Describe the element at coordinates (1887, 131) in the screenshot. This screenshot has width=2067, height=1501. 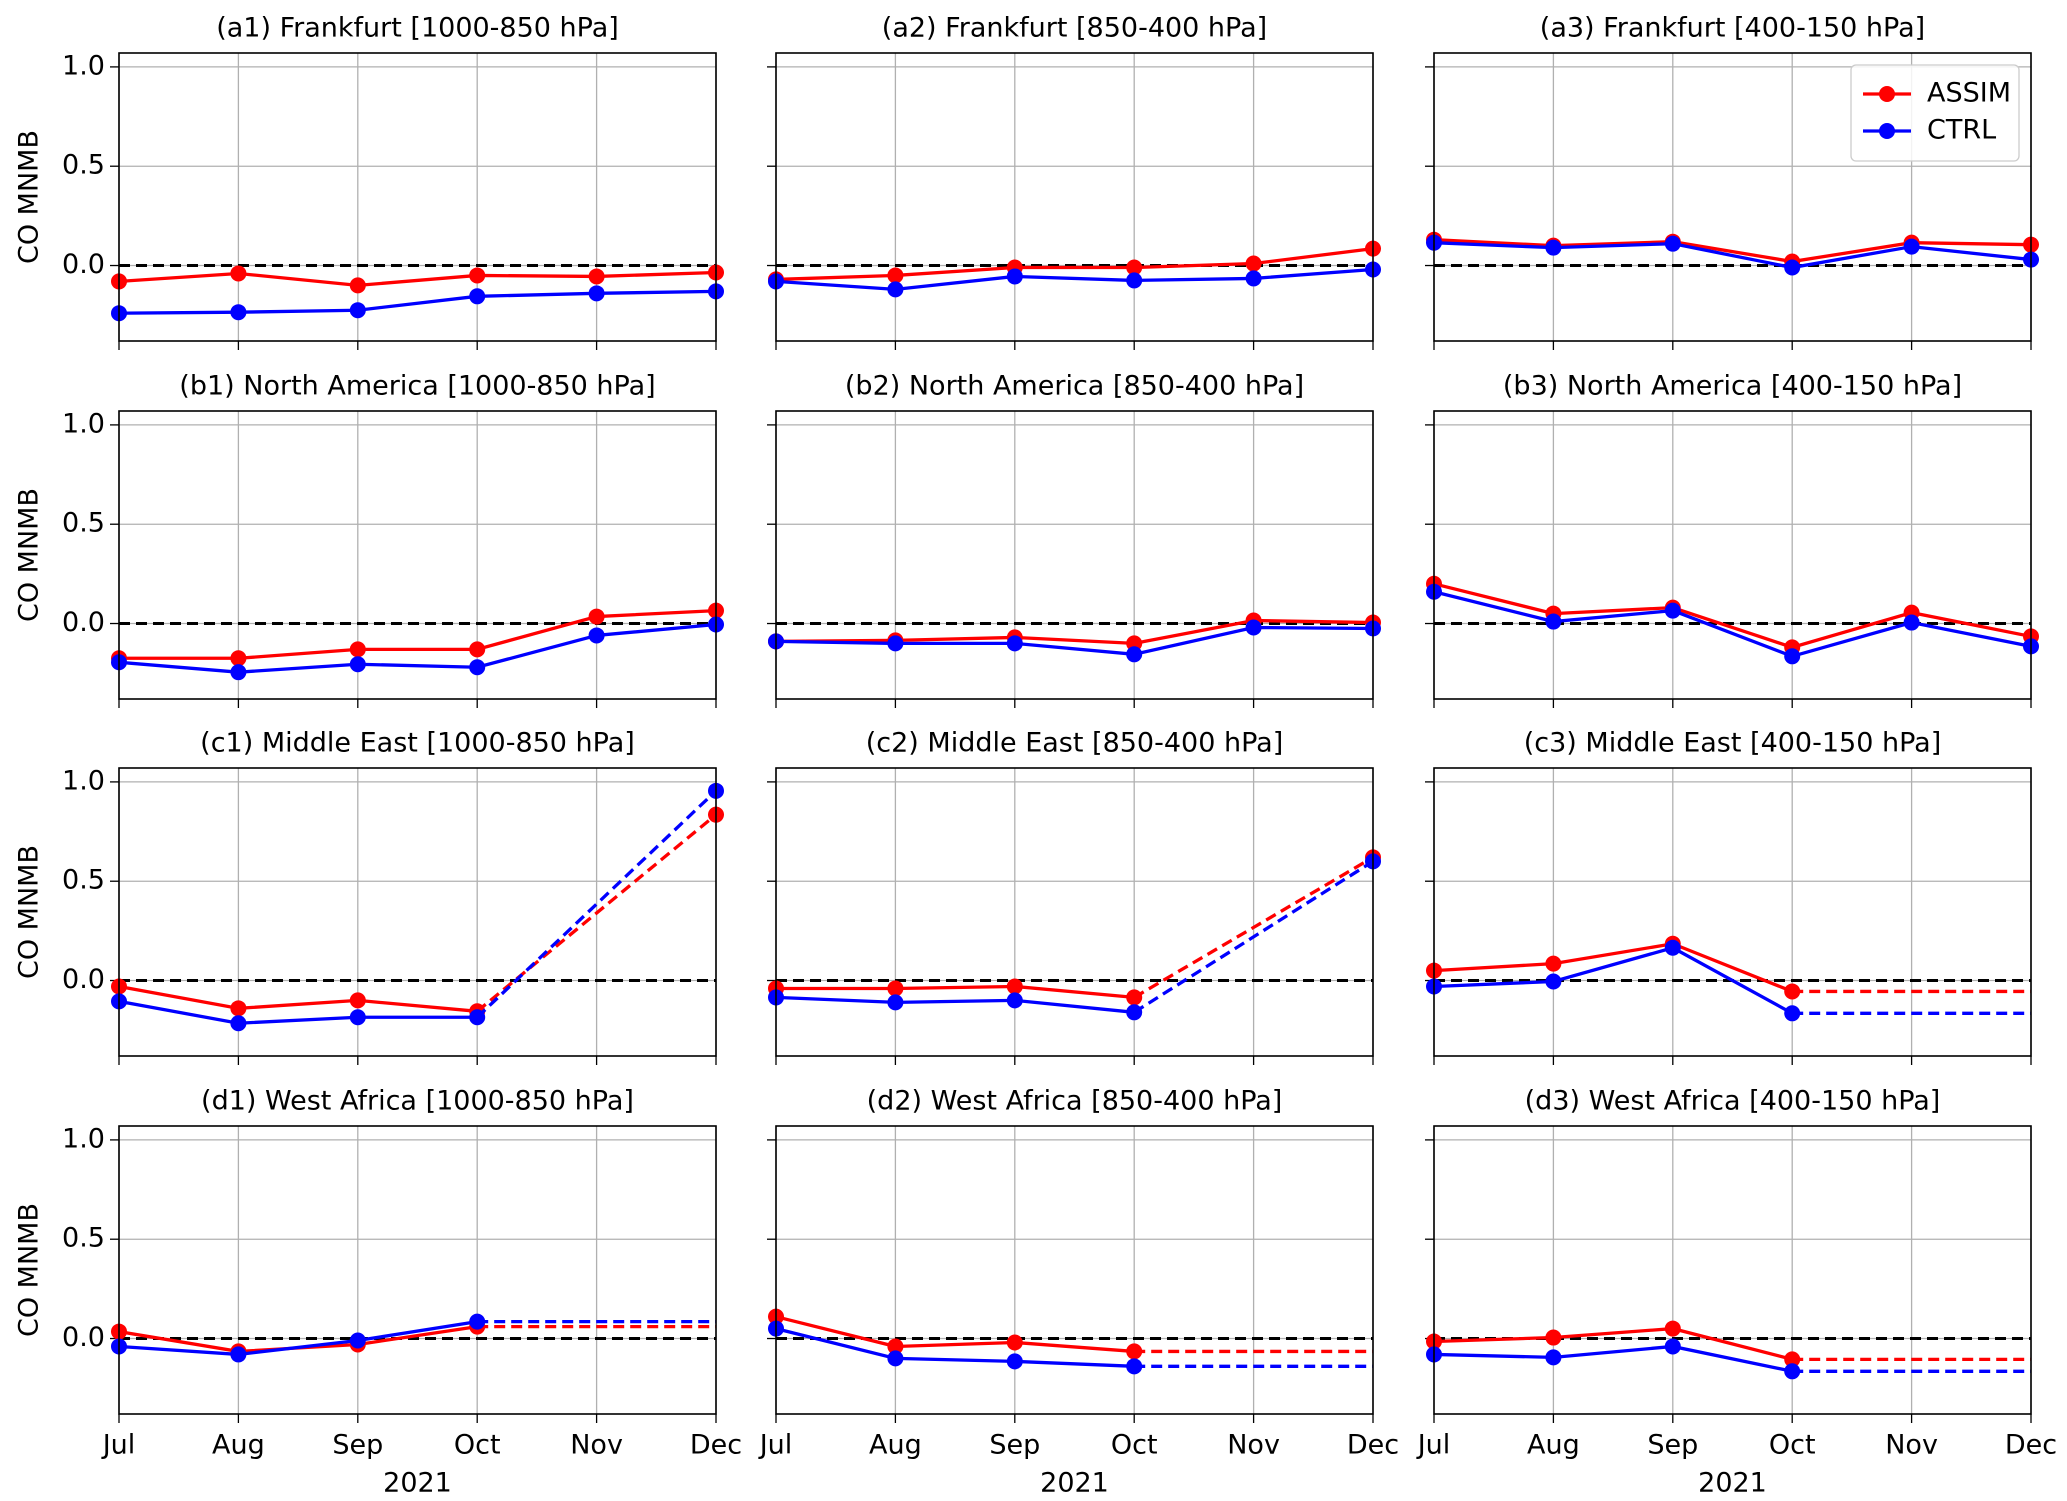
I see `legend-marker` at that location.